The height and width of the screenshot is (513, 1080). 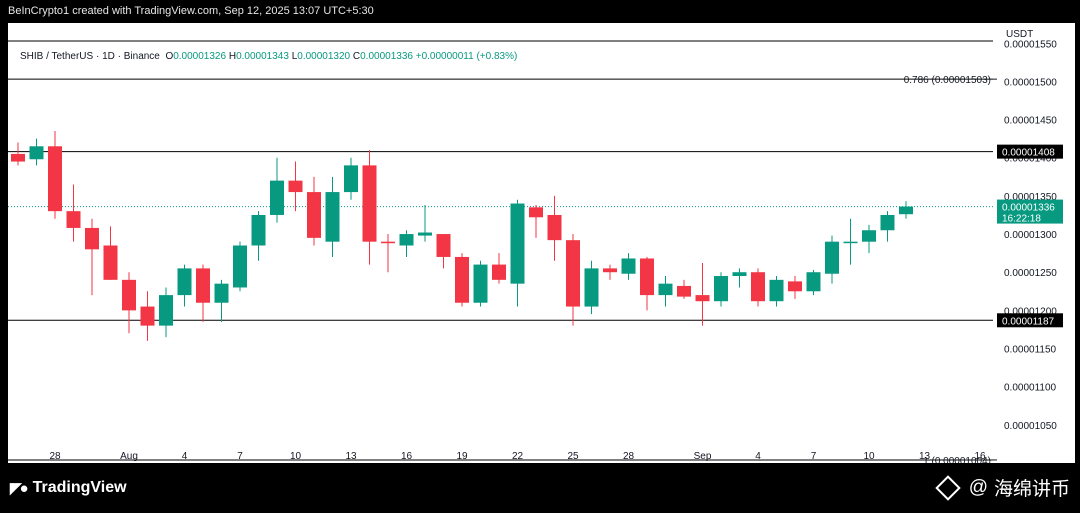 What do you see at coordinates (232, 56) in the screenshot?
I see `high-label: H` at bounding box center [232, 56].